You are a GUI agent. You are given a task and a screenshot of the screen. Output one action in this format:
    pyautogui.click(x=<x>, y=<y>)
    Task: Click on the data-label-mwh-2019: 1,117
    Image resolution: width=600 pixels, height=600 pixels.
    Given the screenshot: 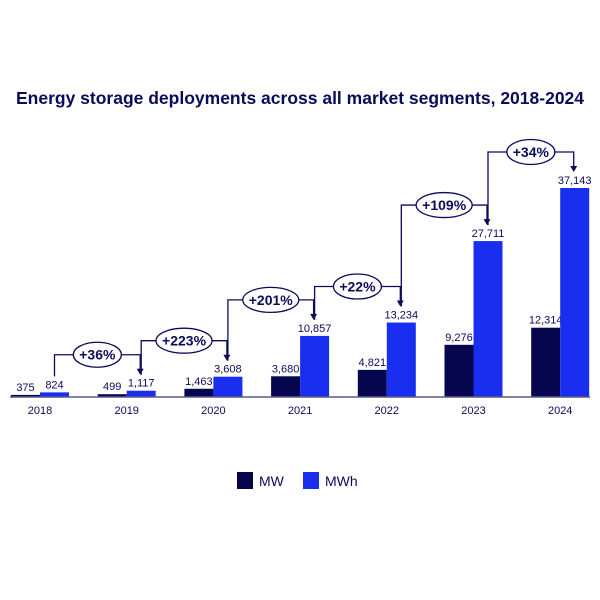 What is the action you would take?
    pyautogui.click(x=141, y=384)
    